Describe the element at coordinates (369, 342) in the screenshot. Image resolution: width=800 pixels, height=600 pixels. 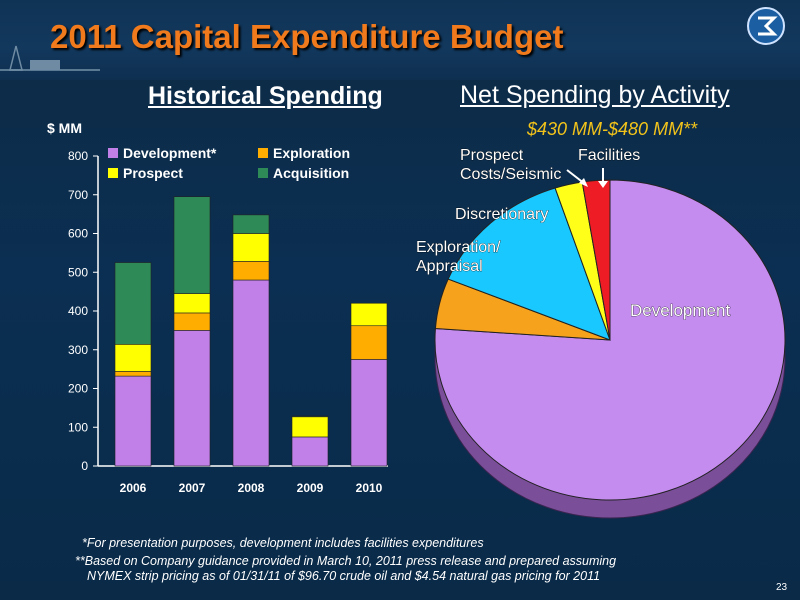
I see `bar-exploration-2010` at that location.